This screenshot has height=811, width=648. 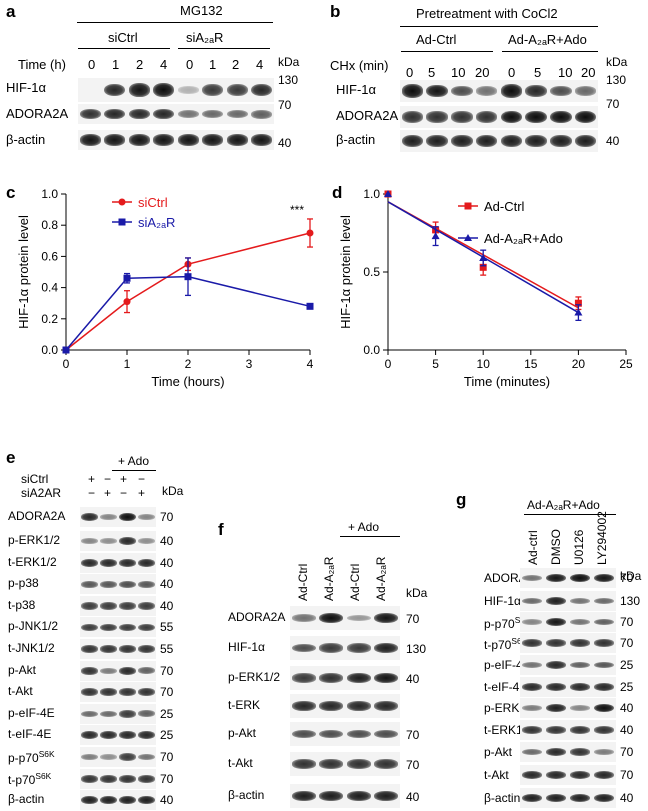 What do you see at coordinates (201, 10) in the screenshot?
I see `treatment-label: MG132` at bounding box center [201, 10].